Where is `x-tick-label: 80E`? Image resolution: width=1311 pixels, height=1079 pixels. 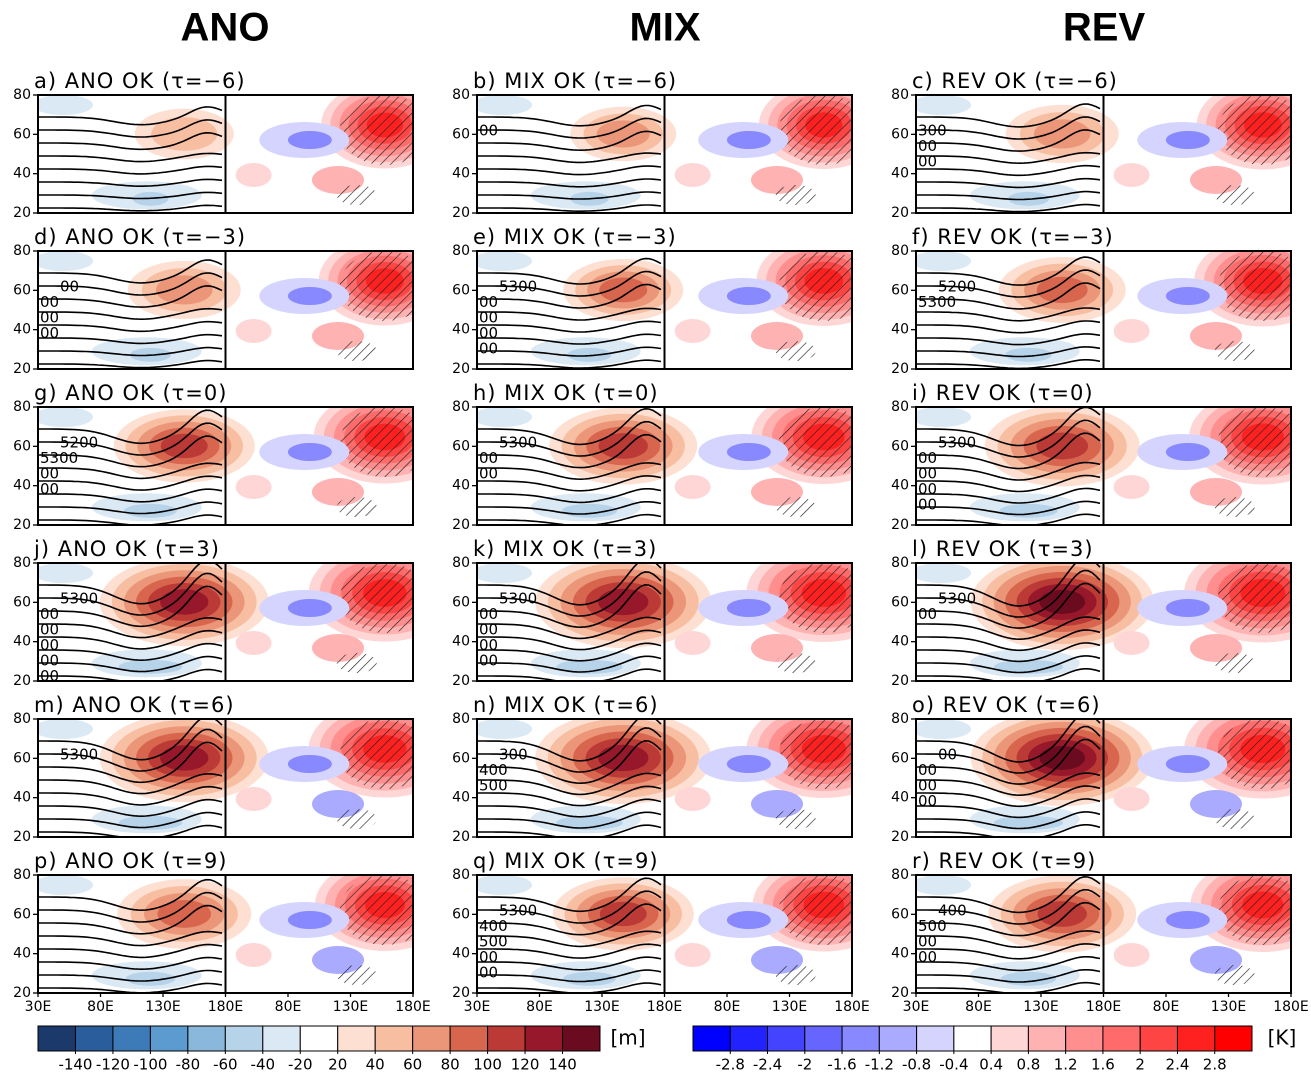 x-tick-label: 80E is located at coordinates (727, 1007).